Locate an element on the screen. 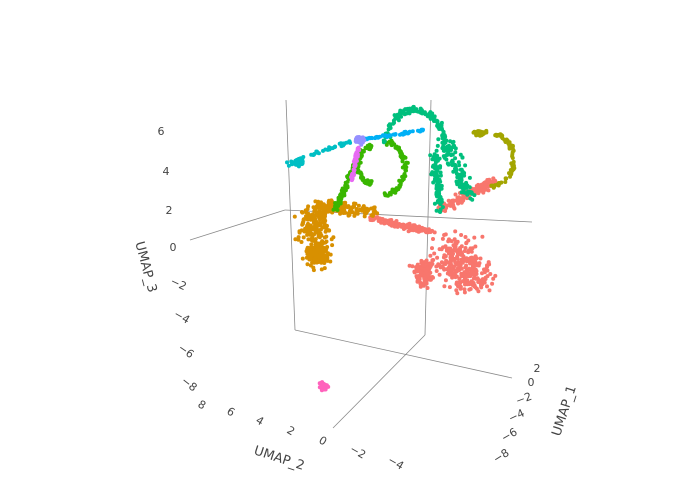 The height and width of the screenshot is (500, 700). y-tick-label: 2 is located at coordinates (290, 431).